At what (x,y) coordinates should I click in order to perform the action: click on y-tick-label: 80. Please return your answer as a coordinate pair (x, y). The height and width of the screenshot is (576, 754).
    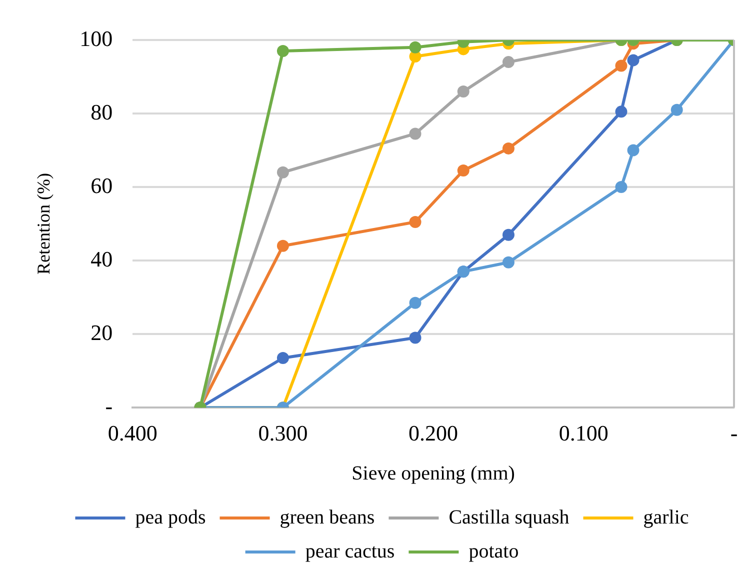
    Looking at the image, I should click on (101, 111).